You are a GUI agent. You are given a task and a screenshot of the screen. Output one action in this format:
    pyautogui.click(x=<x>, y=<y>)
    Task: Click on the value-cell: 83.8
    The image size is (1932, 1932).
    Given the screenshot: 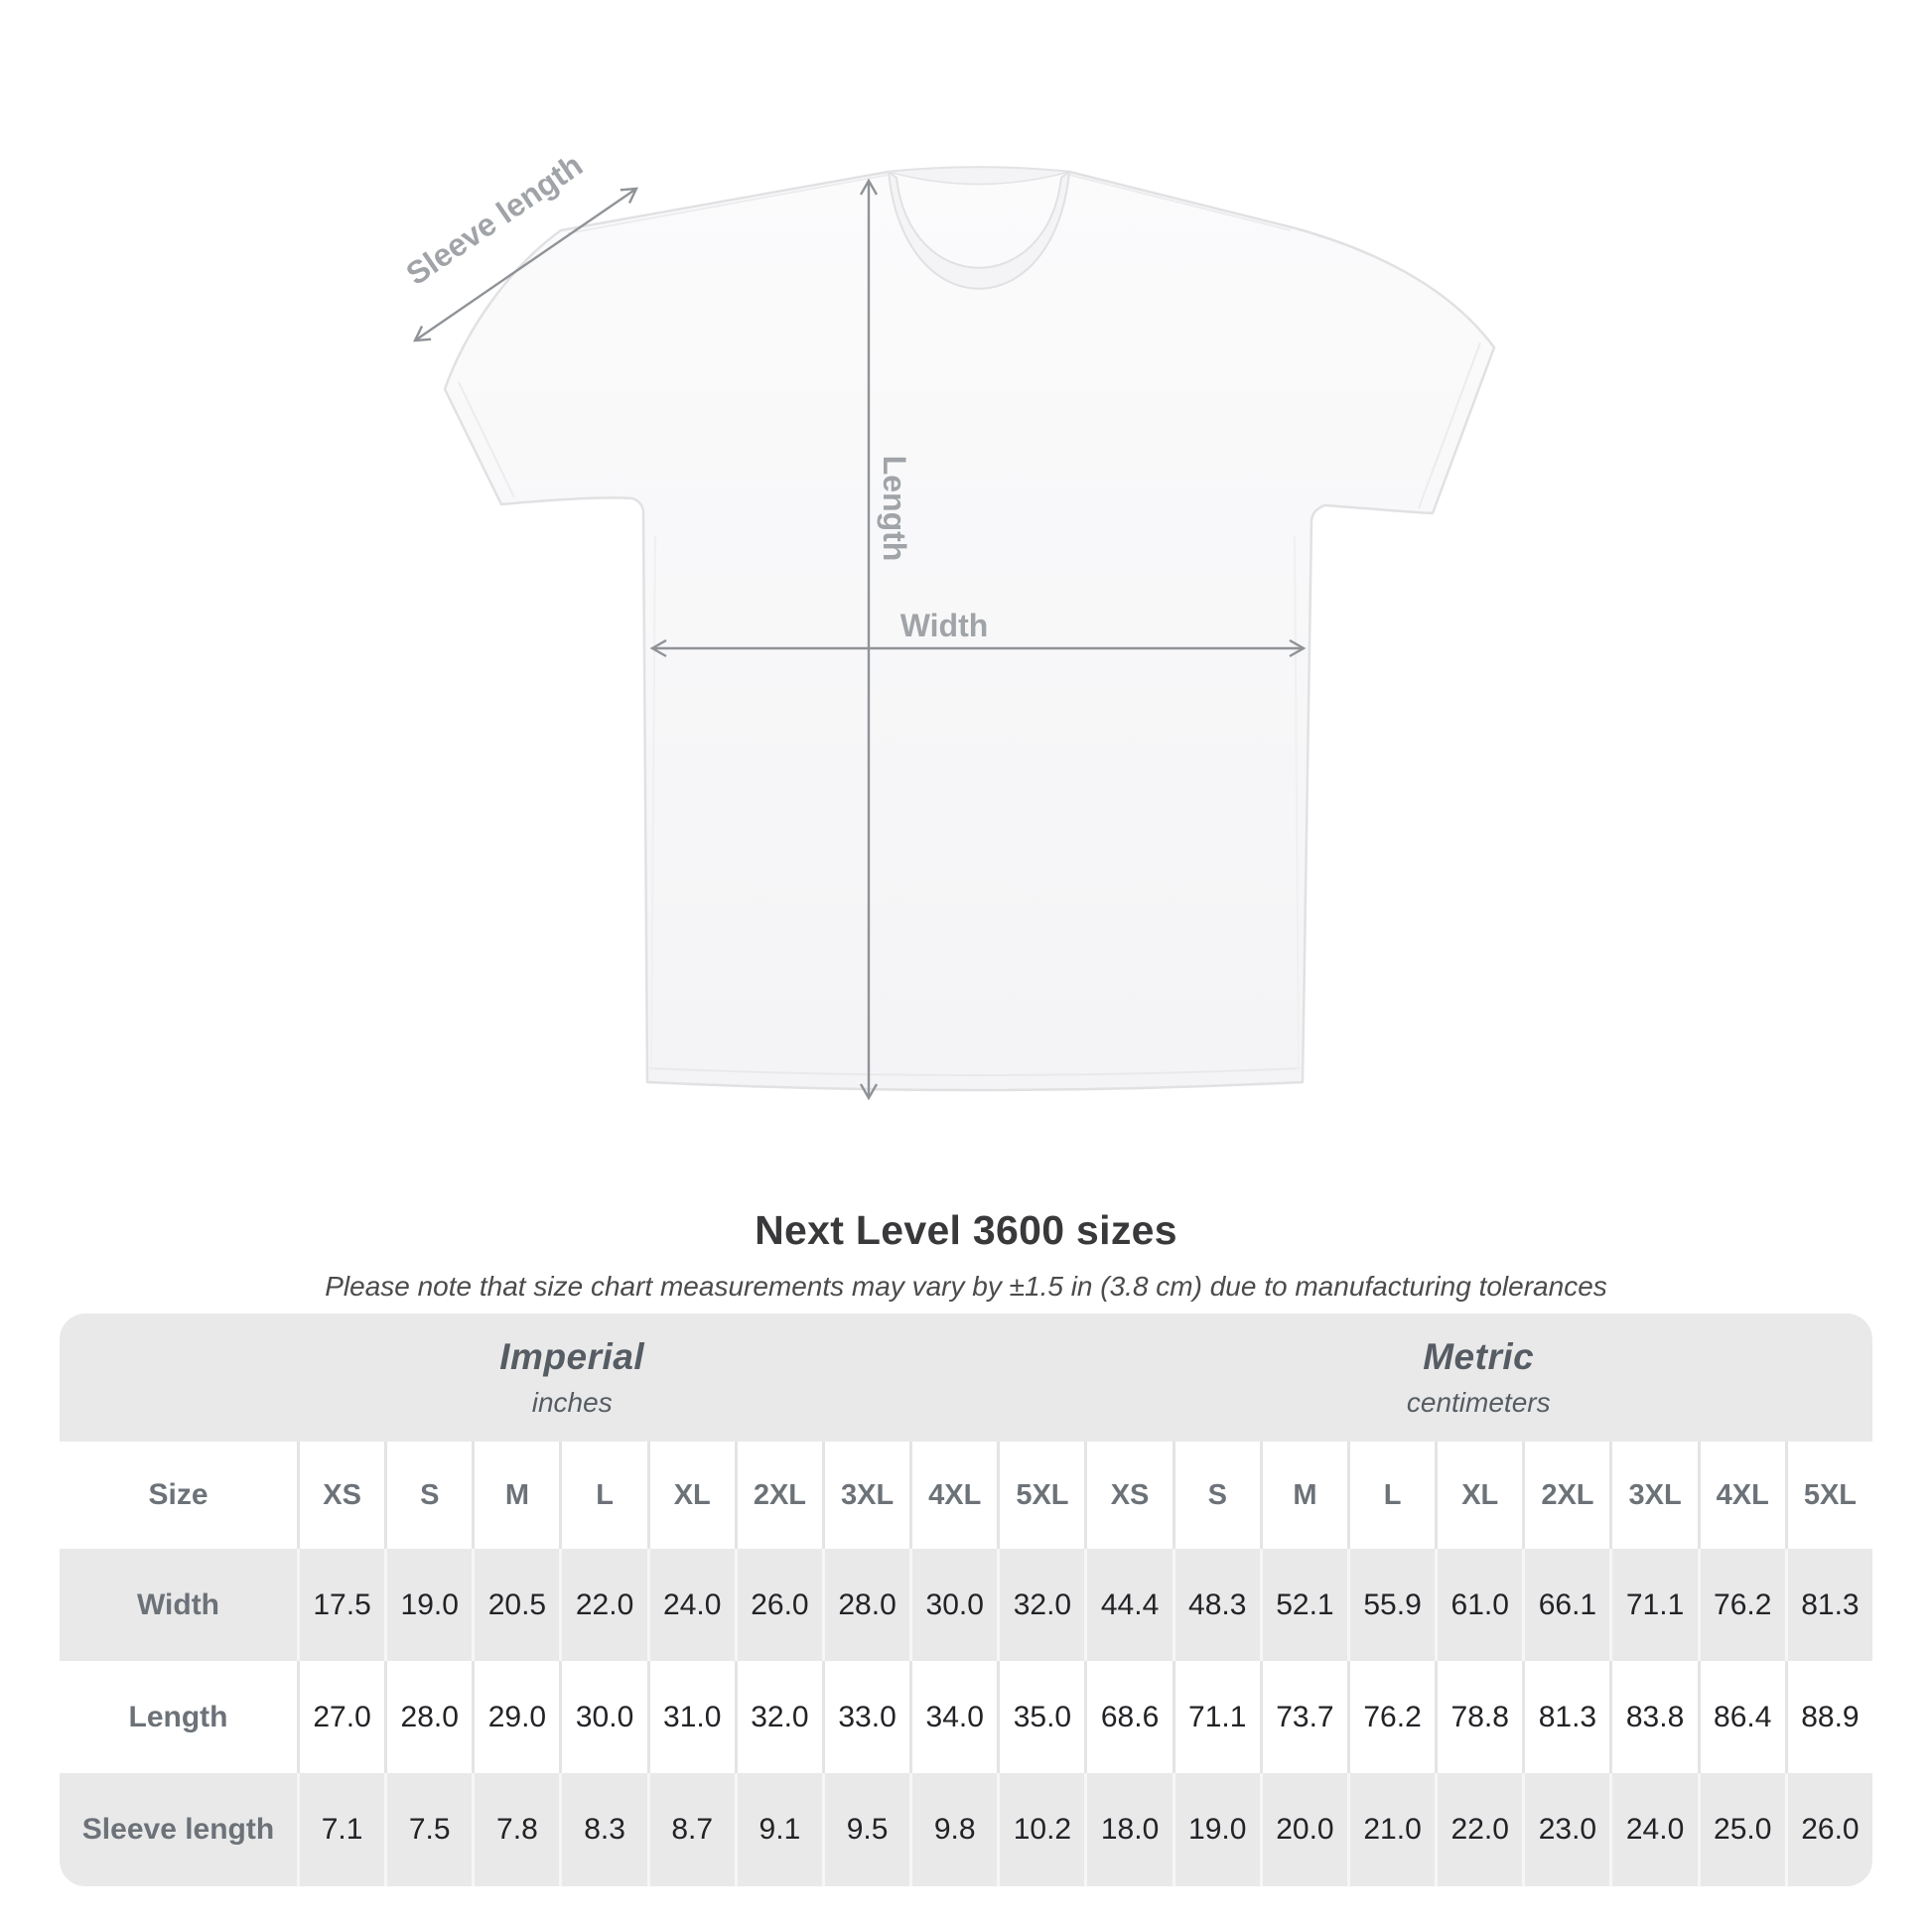 What is the action you would take?
    pyautogui.click(x=1653, y=1717)
    